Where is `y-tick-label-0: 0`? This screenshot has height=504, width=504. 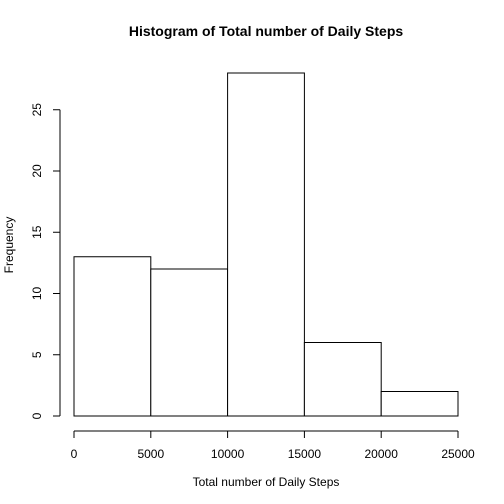
y-tick-label-0: 0 is located at coordinates (37, 415).